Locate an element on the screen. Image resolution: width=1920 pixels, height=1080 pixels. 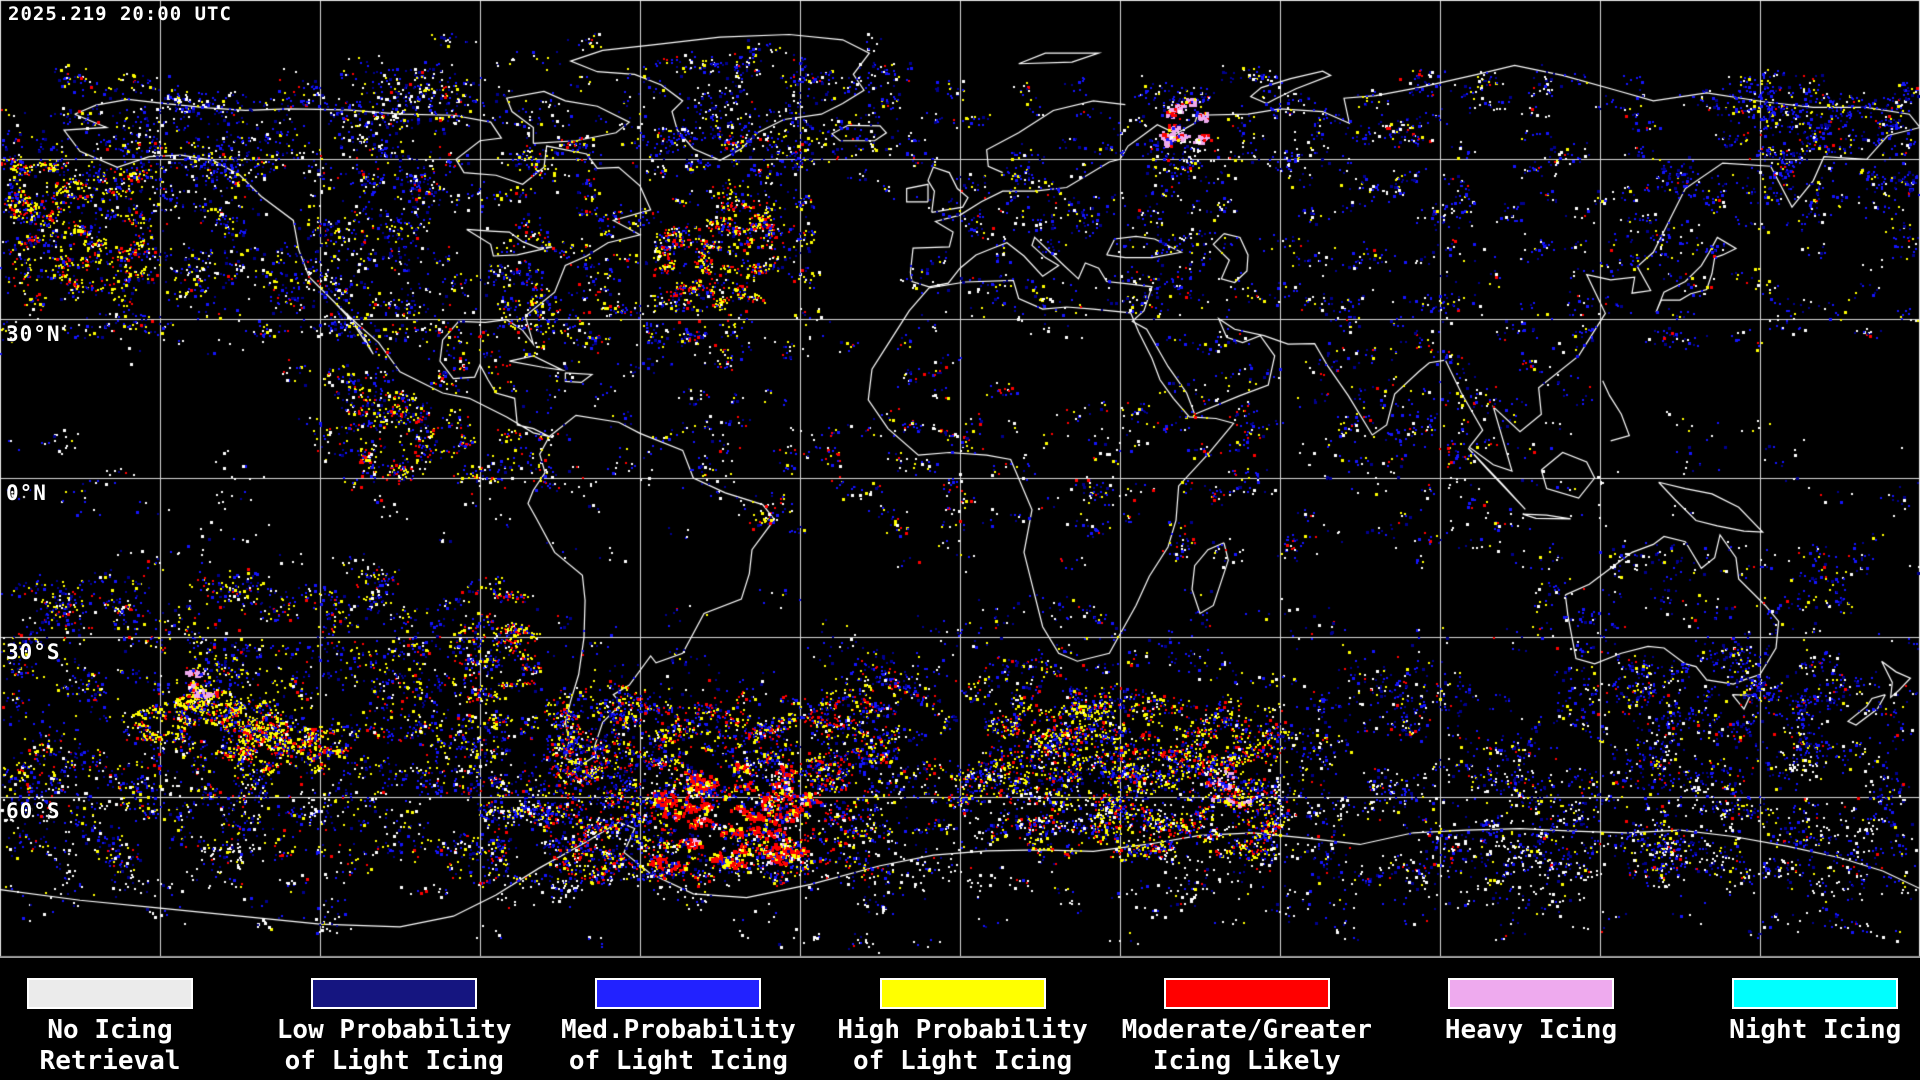
lat-label-60s: 60°S is located at coordinates (33, 811).